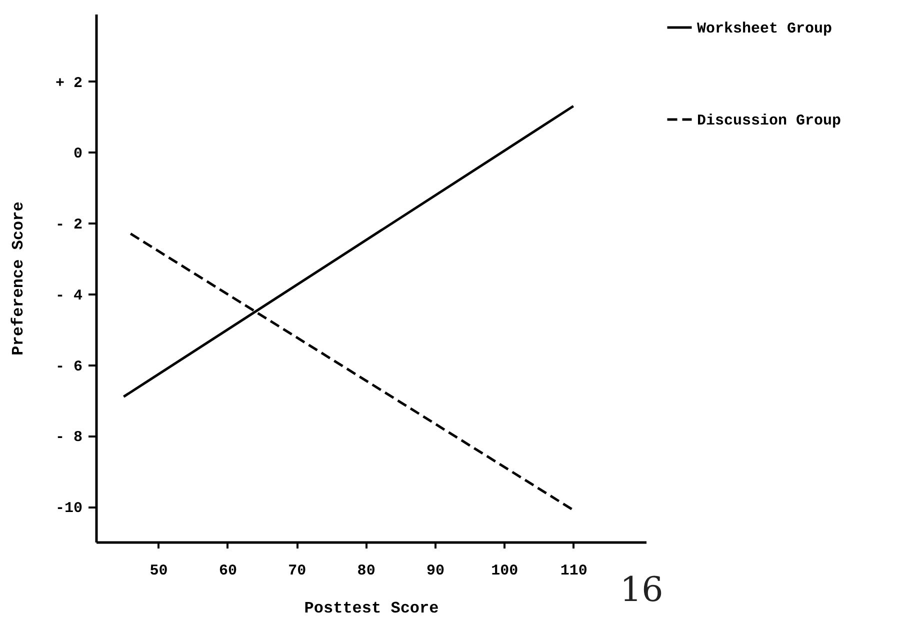 The image size is (913, 626). Describe the element at coordinates (764, 29) in the screenshot. I see `legend-label: Worksheet Group` at that location.